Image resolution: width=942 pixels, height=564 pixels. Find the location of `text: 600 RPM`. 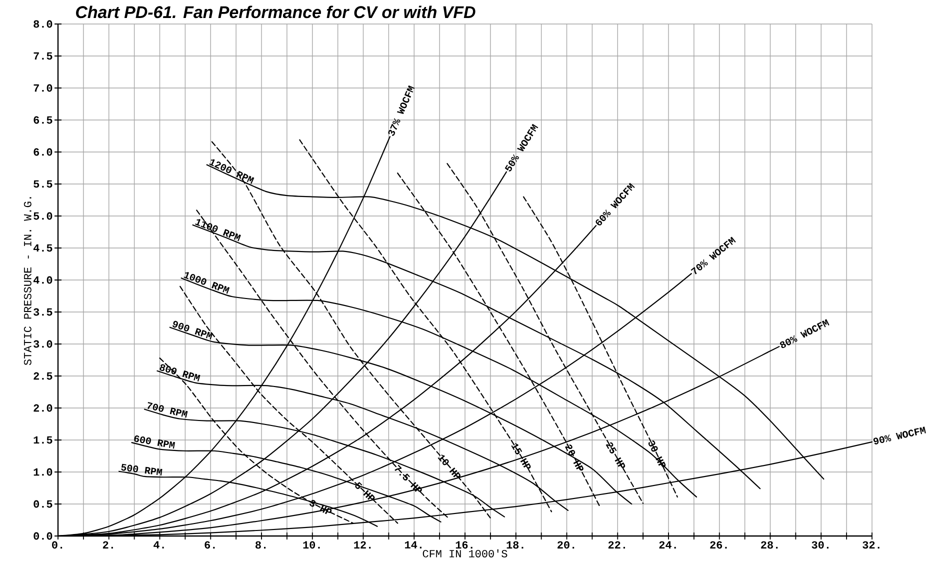

text: 600 RPM is located at coordinates (155, 442).